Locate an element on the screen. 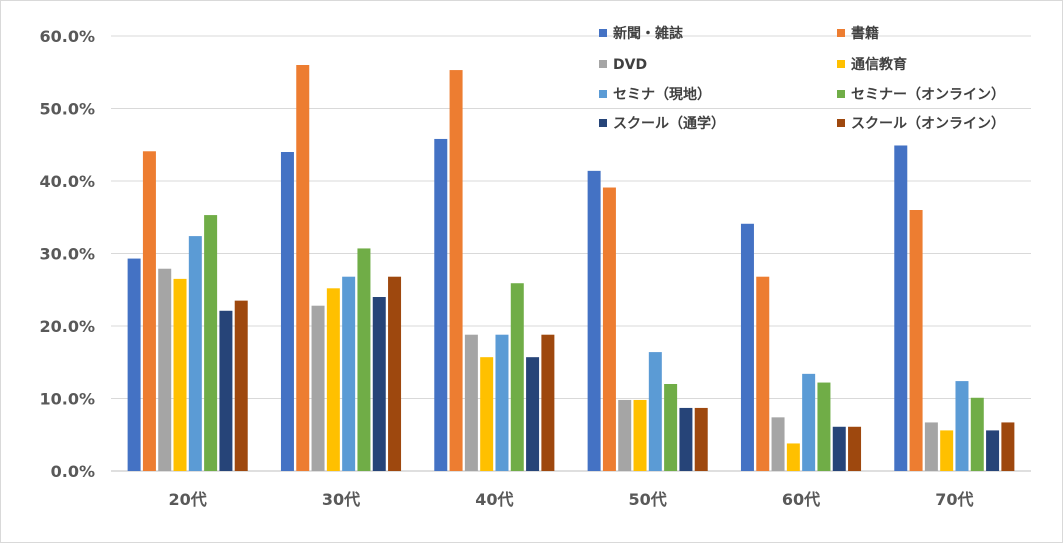  x-tick-label: 20代 is located at coordinates (188, 499).